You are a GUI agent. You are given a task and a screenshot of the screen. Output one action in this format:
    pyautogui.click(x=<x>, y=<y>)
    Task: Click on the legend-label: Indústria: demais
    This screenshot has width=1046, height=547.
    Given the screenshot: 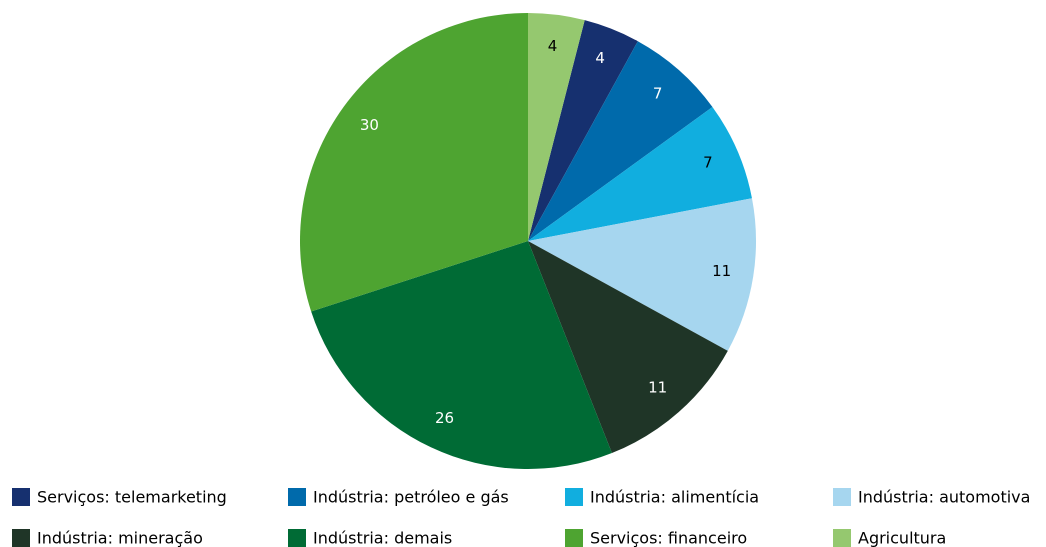 What is the action you would take?
    pyautogui.click(x=382, y=538)
    